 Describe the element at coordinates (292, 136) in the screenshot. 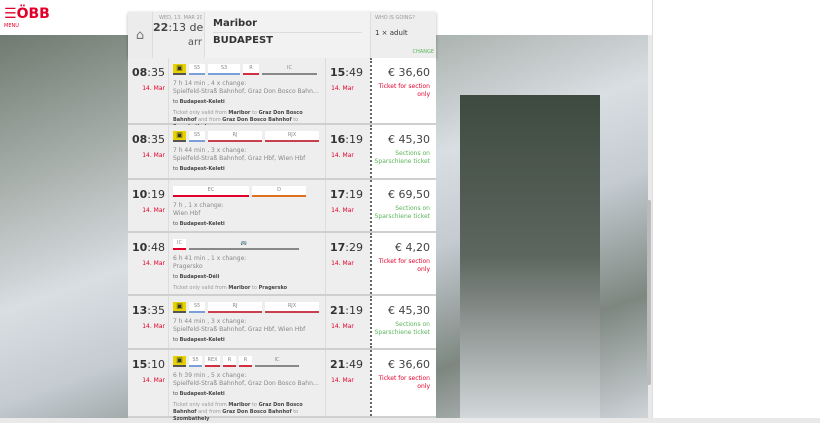

I see `train-segment: RJX` at that location.